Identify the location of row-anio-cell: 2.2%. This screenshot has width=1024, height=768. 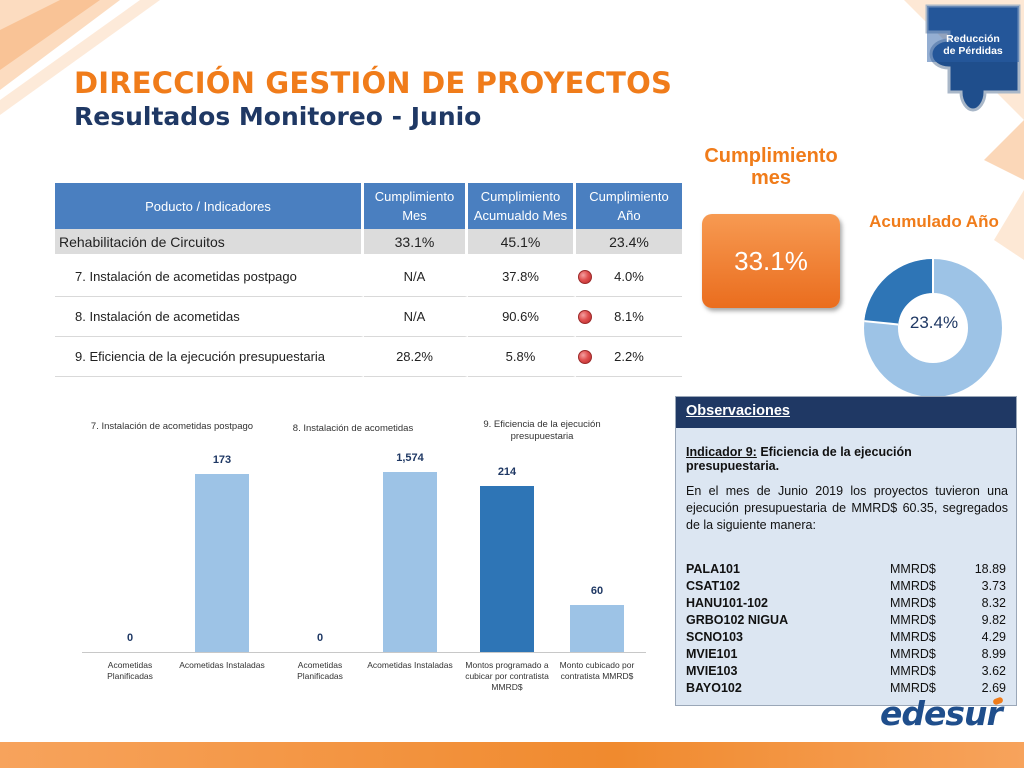
(629, 357).